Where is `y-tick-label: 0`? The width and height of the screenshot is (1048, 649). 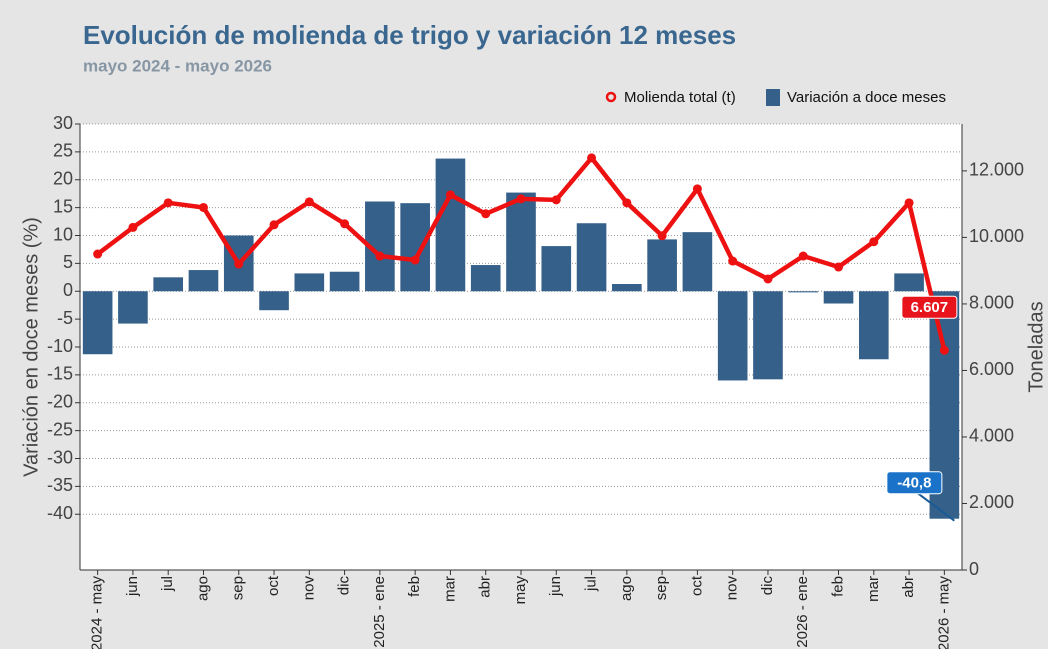 y-tick-label: 0 is located at coordinates (68, 290).